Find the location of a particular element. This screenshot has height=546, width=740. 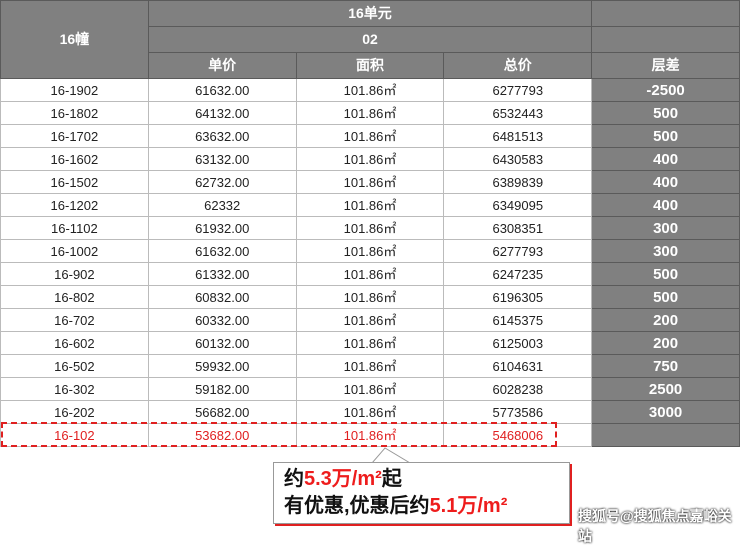

unit-price: 53682.00 is located at coordinates (222, 435).